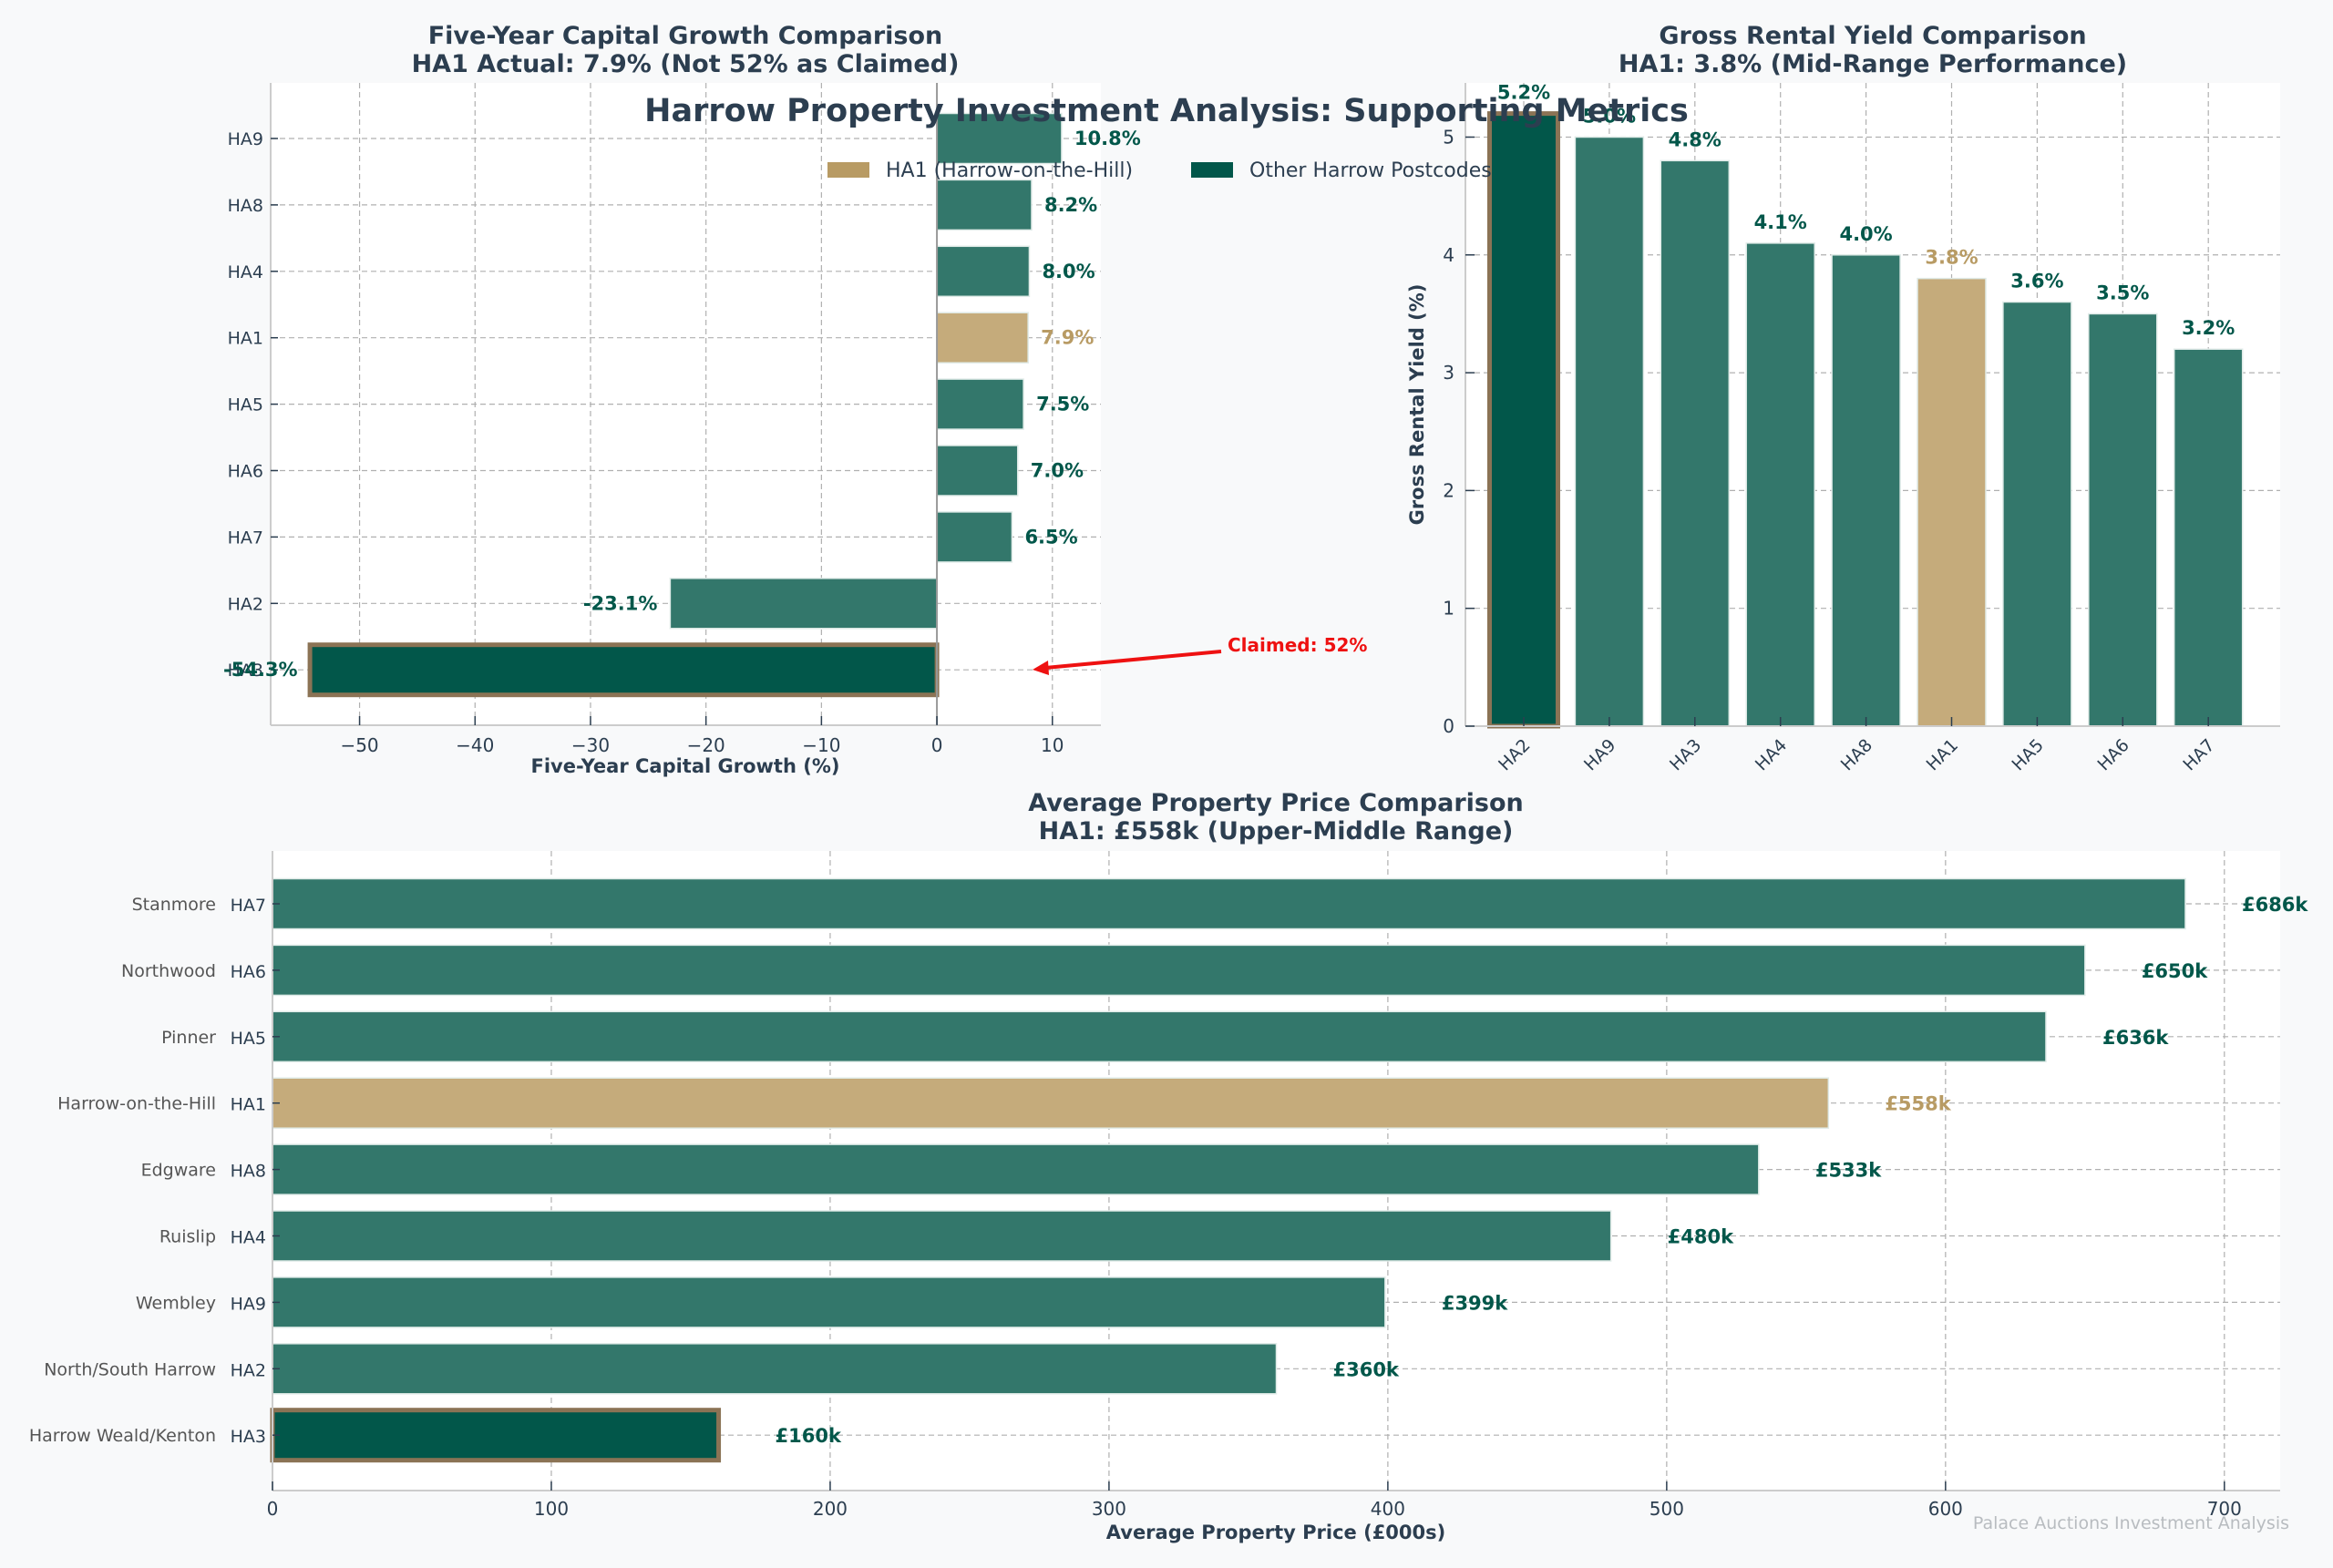  Describe the element at coordinates (623, 670) in the screenshot. I see `growth-bar-ha3` at that location.